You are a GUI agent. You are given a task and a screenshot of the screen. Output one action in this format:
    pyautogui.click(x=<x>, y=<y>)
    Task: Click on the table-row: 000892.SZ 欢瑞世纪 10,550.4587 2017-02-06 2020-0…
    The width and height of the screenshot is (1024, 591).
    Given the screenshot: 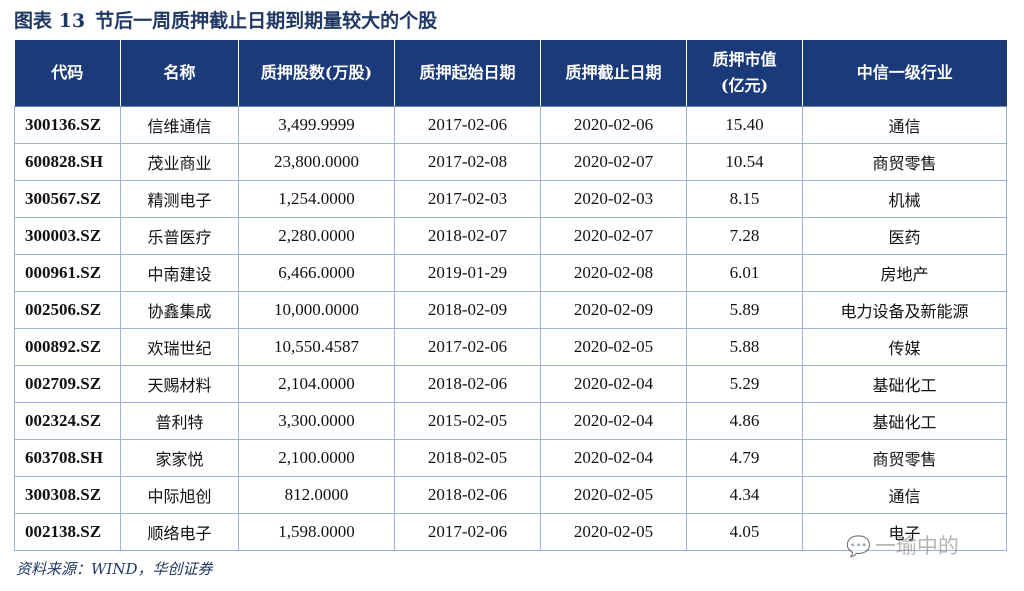 What is the action you would take?
    pyautogui.click(x=510, y=347)
    